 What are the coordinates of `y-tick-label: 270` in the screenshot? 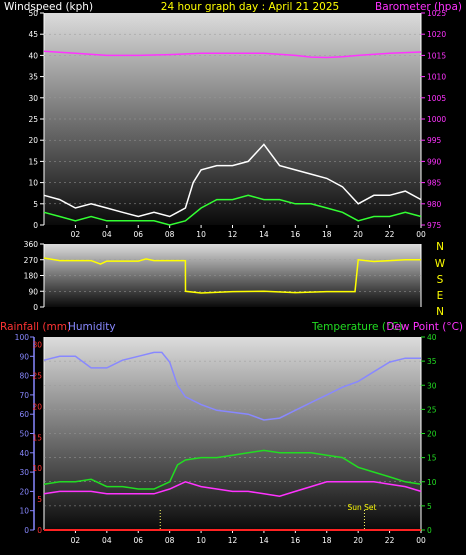 It's located at (31, 260).